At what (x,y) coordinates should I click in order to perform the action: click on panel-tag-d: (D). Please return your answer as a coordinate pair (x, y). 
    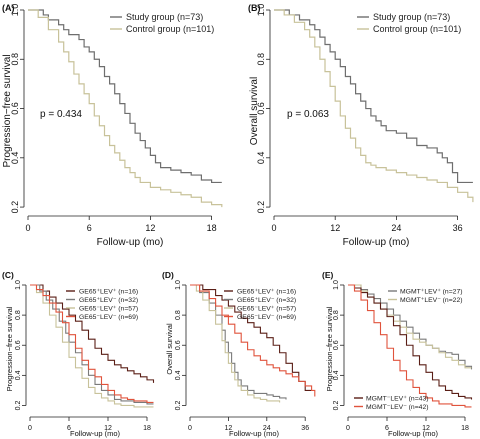
    Looking at the image, I should click on (168, 275).